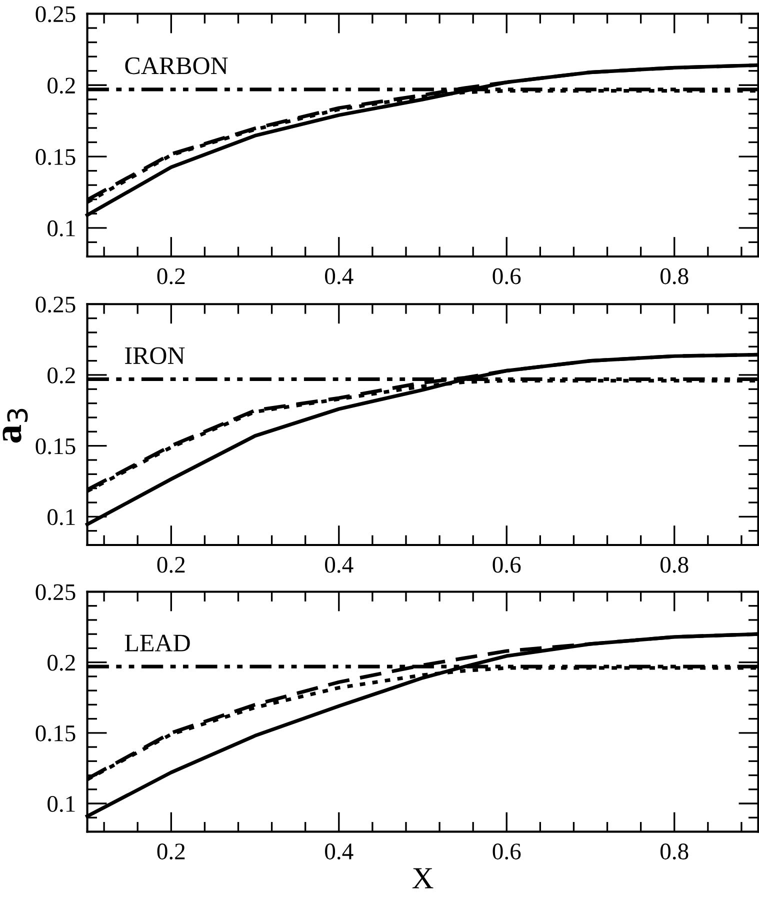 This screenshot has height=916, width=759. Describe the element at coordinates (15, 425) in the screenshot. I see `y-axis-title: a$_{3}$` at that location.